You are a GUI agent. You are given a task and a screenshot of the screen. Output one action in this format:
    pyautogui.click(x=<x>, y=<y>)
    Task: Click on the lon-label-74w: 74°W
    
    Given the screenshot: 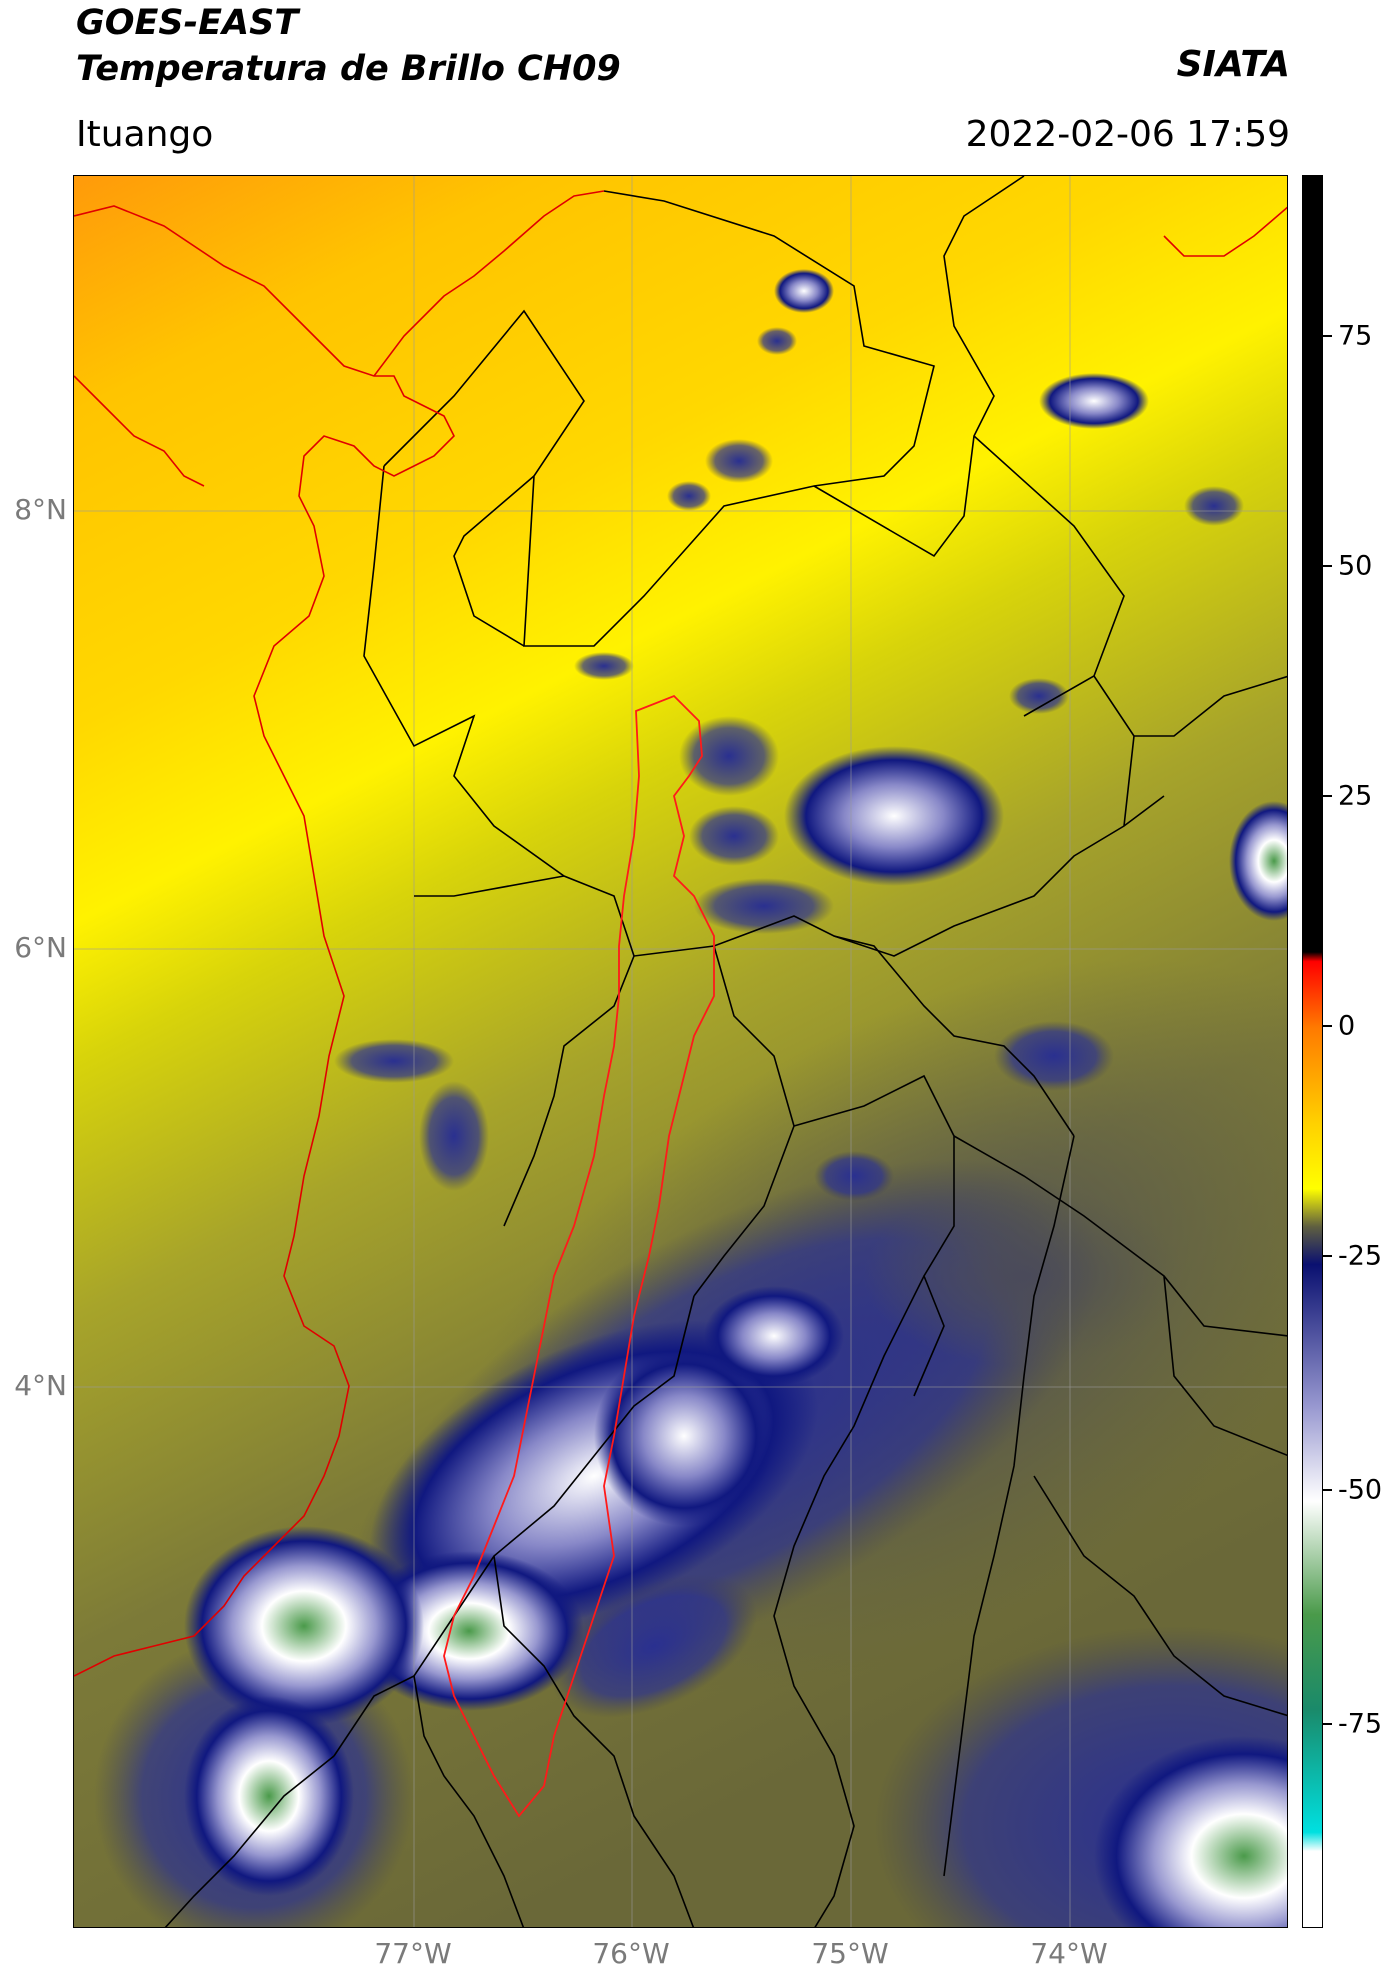 What is the action you would take?
    pyautogui.click(x=1069, y=1953)
    